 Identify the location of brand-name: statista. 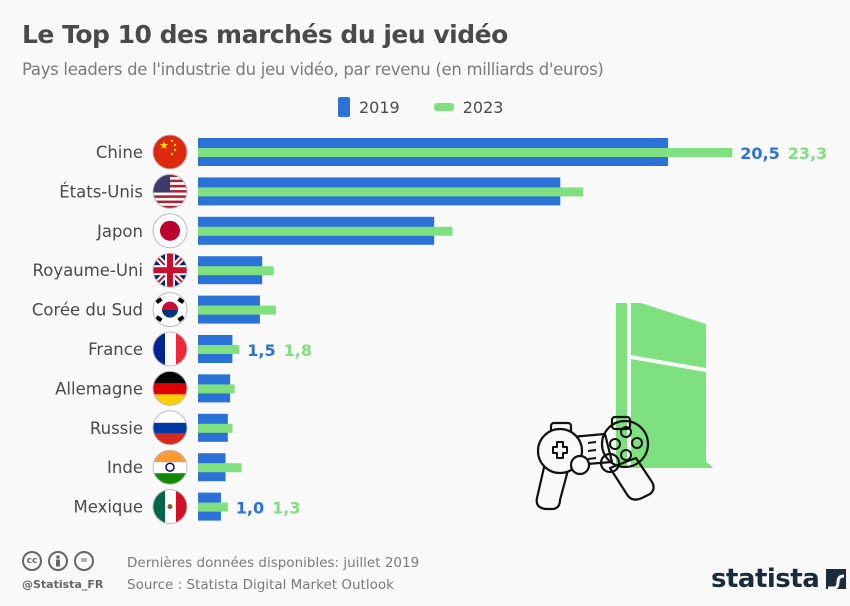
(765, 579).